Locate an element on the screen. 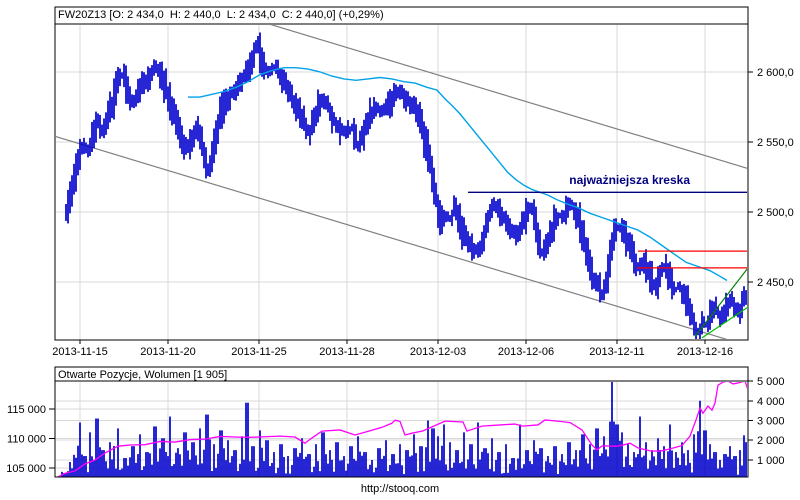  date-tick-label: 2013-11-20 is located at coordinates (167, 352).